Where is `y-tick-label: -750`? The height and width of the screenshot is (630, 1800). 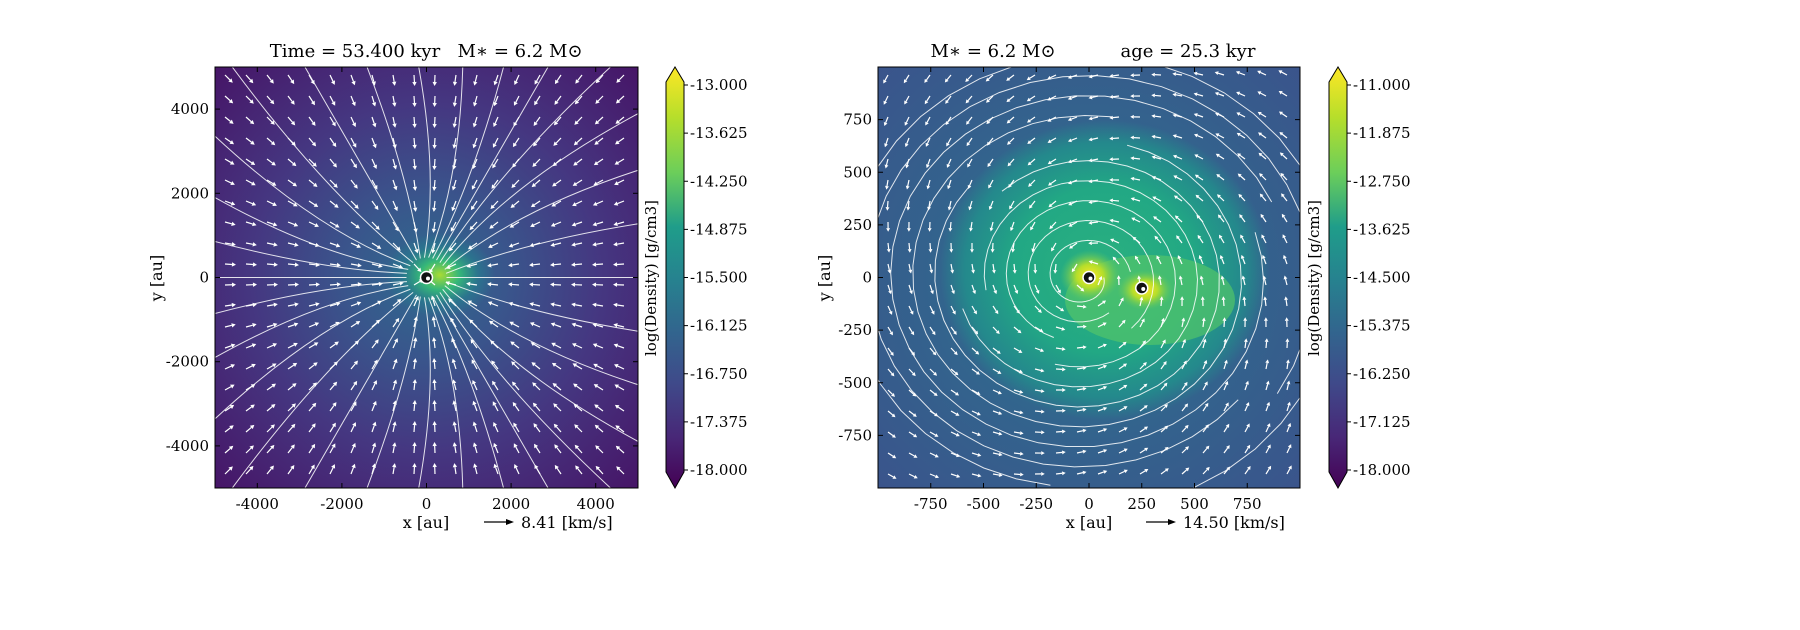 y-tick-label: -750 is located at coordinates (855, 435).